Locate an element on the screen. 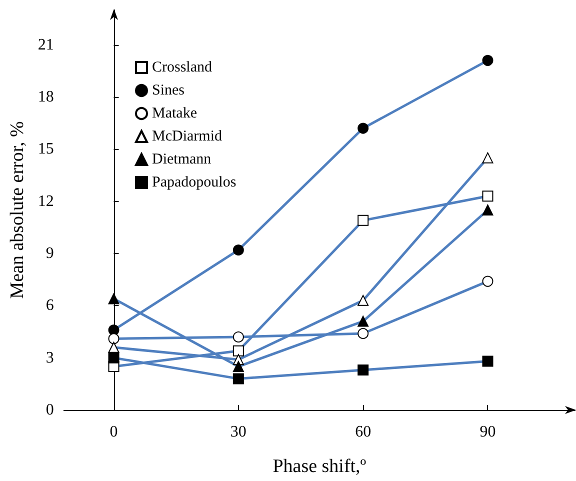  y-tick-label: 21 is located at coordinates (46, 45).